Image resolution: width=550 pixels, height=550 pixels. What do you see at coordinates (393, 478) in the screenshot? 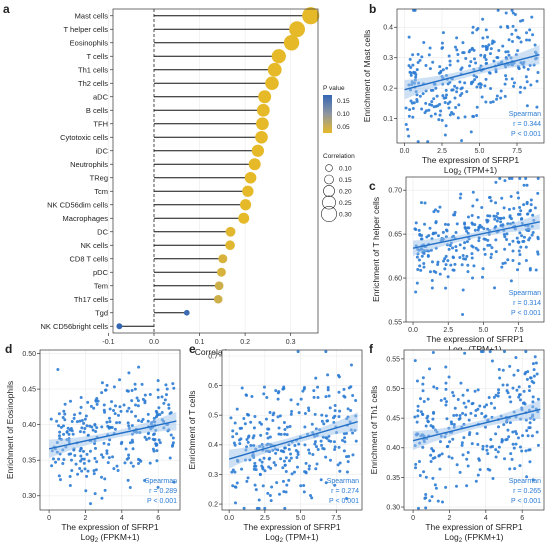
I see `y-tick-label: 0.35` at bounding box center [393, 478].